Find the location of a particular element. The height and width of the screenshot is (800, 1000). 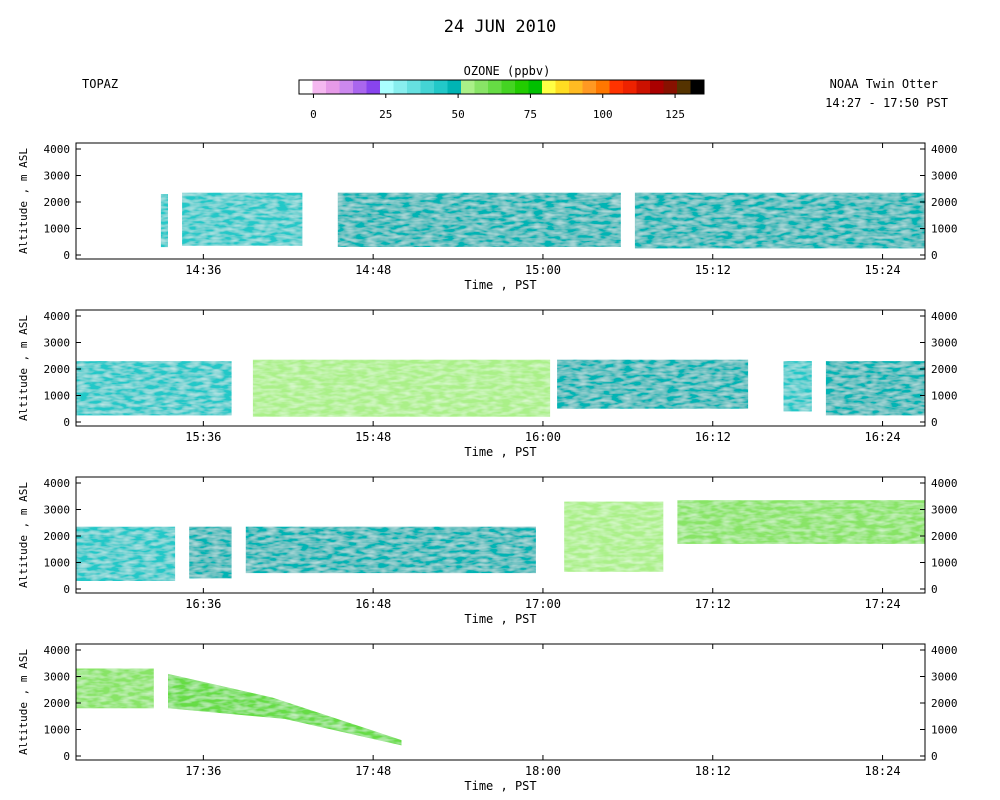

x-tick-label: 17:36 is located at coordinates (203, 771).